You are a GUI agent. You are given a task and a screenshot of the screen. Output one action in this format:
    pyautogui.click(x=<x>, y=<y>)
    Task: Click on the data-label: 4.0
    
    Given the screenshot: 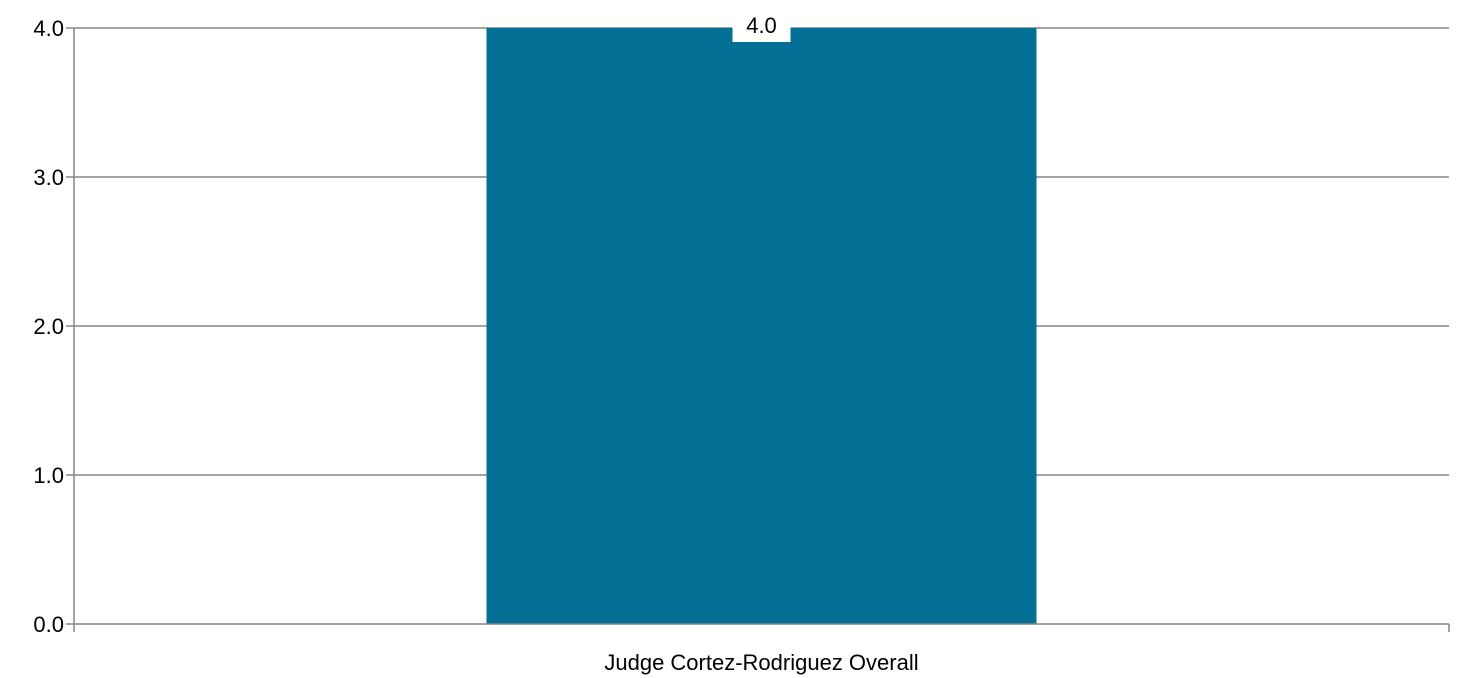 What is the action you would take?
    pyautogui.click(x=761, y=25)
    